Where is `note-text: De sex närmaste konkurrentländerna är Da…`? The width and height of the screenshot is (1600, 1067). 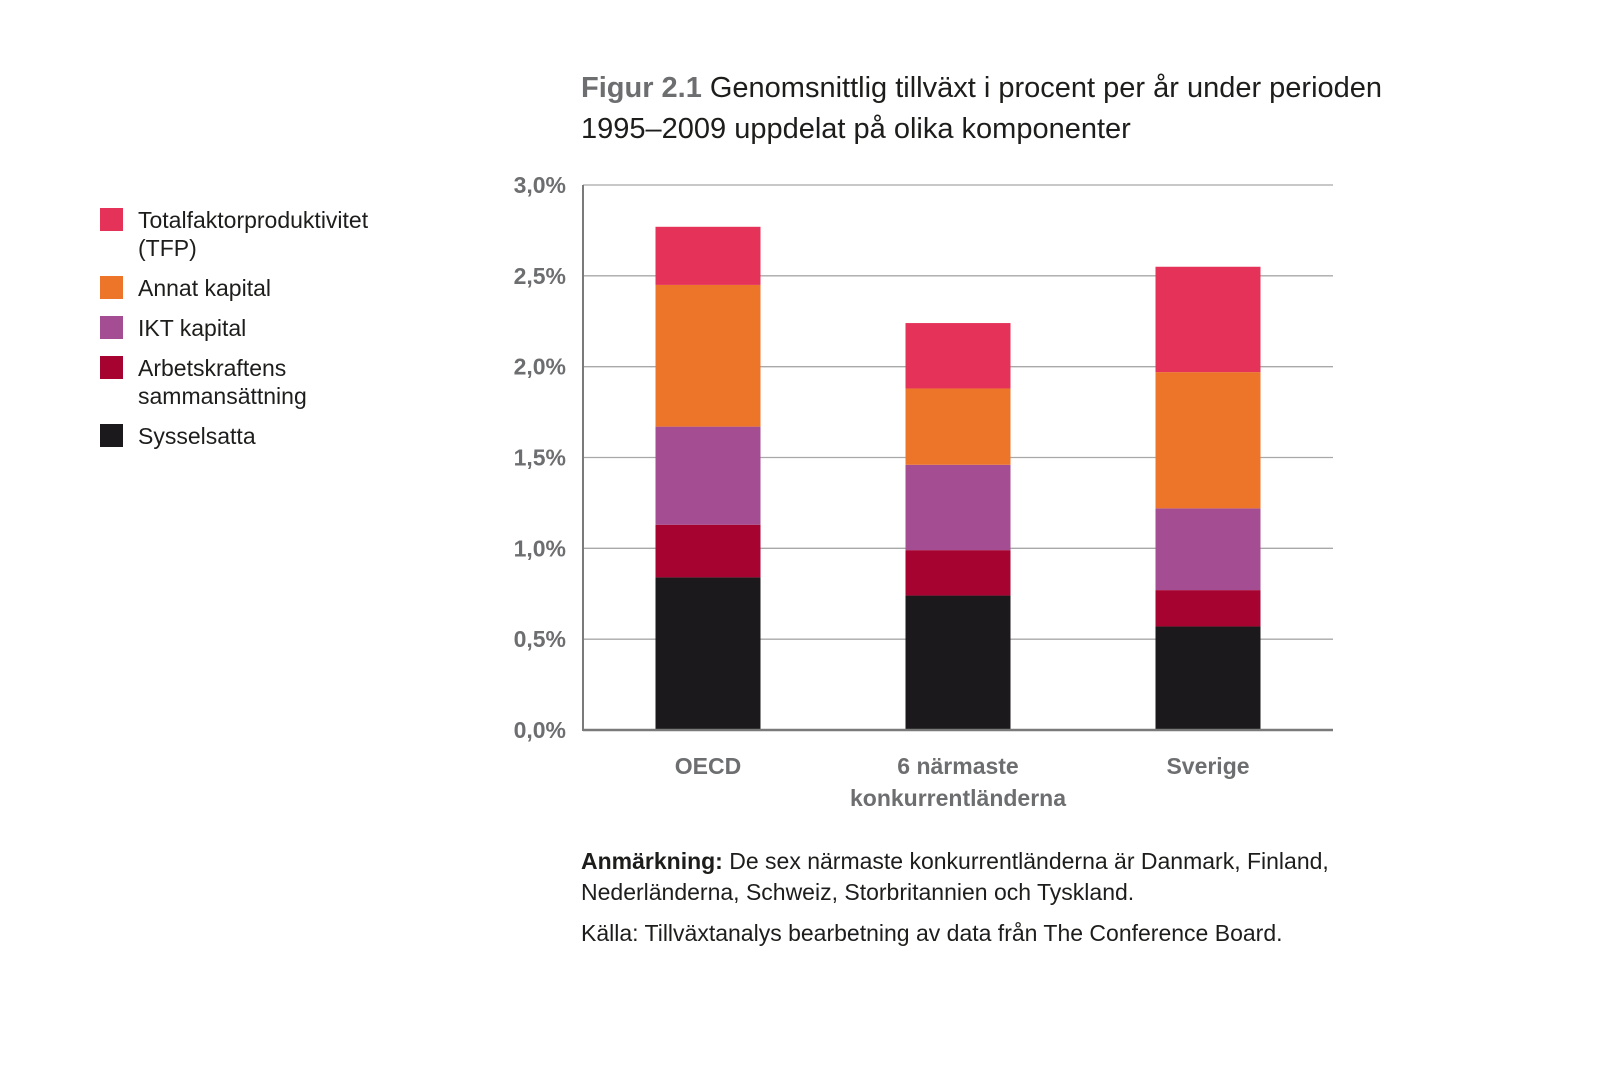 note-text: De sex närmaste konkurrentländerna är Da… is located at coordinates (955, 876).